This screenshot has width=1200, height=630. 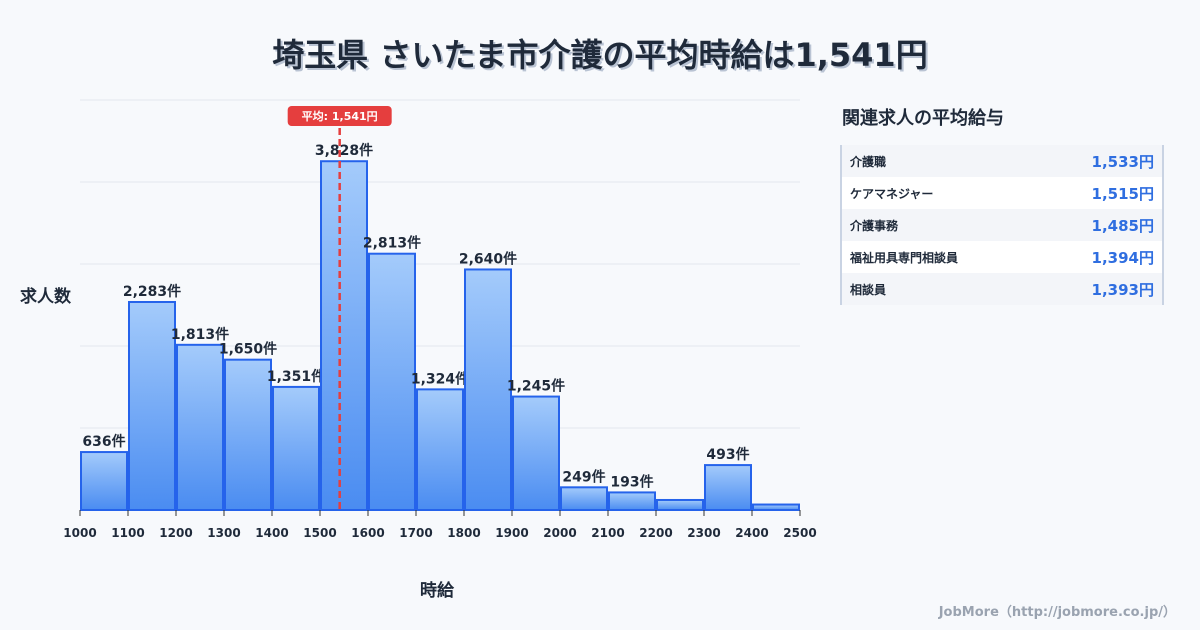 What do you see at coordinates (727, 454) in the screenshot?
I see `bar-value-label: 493件` at bounding box center [727, 454].